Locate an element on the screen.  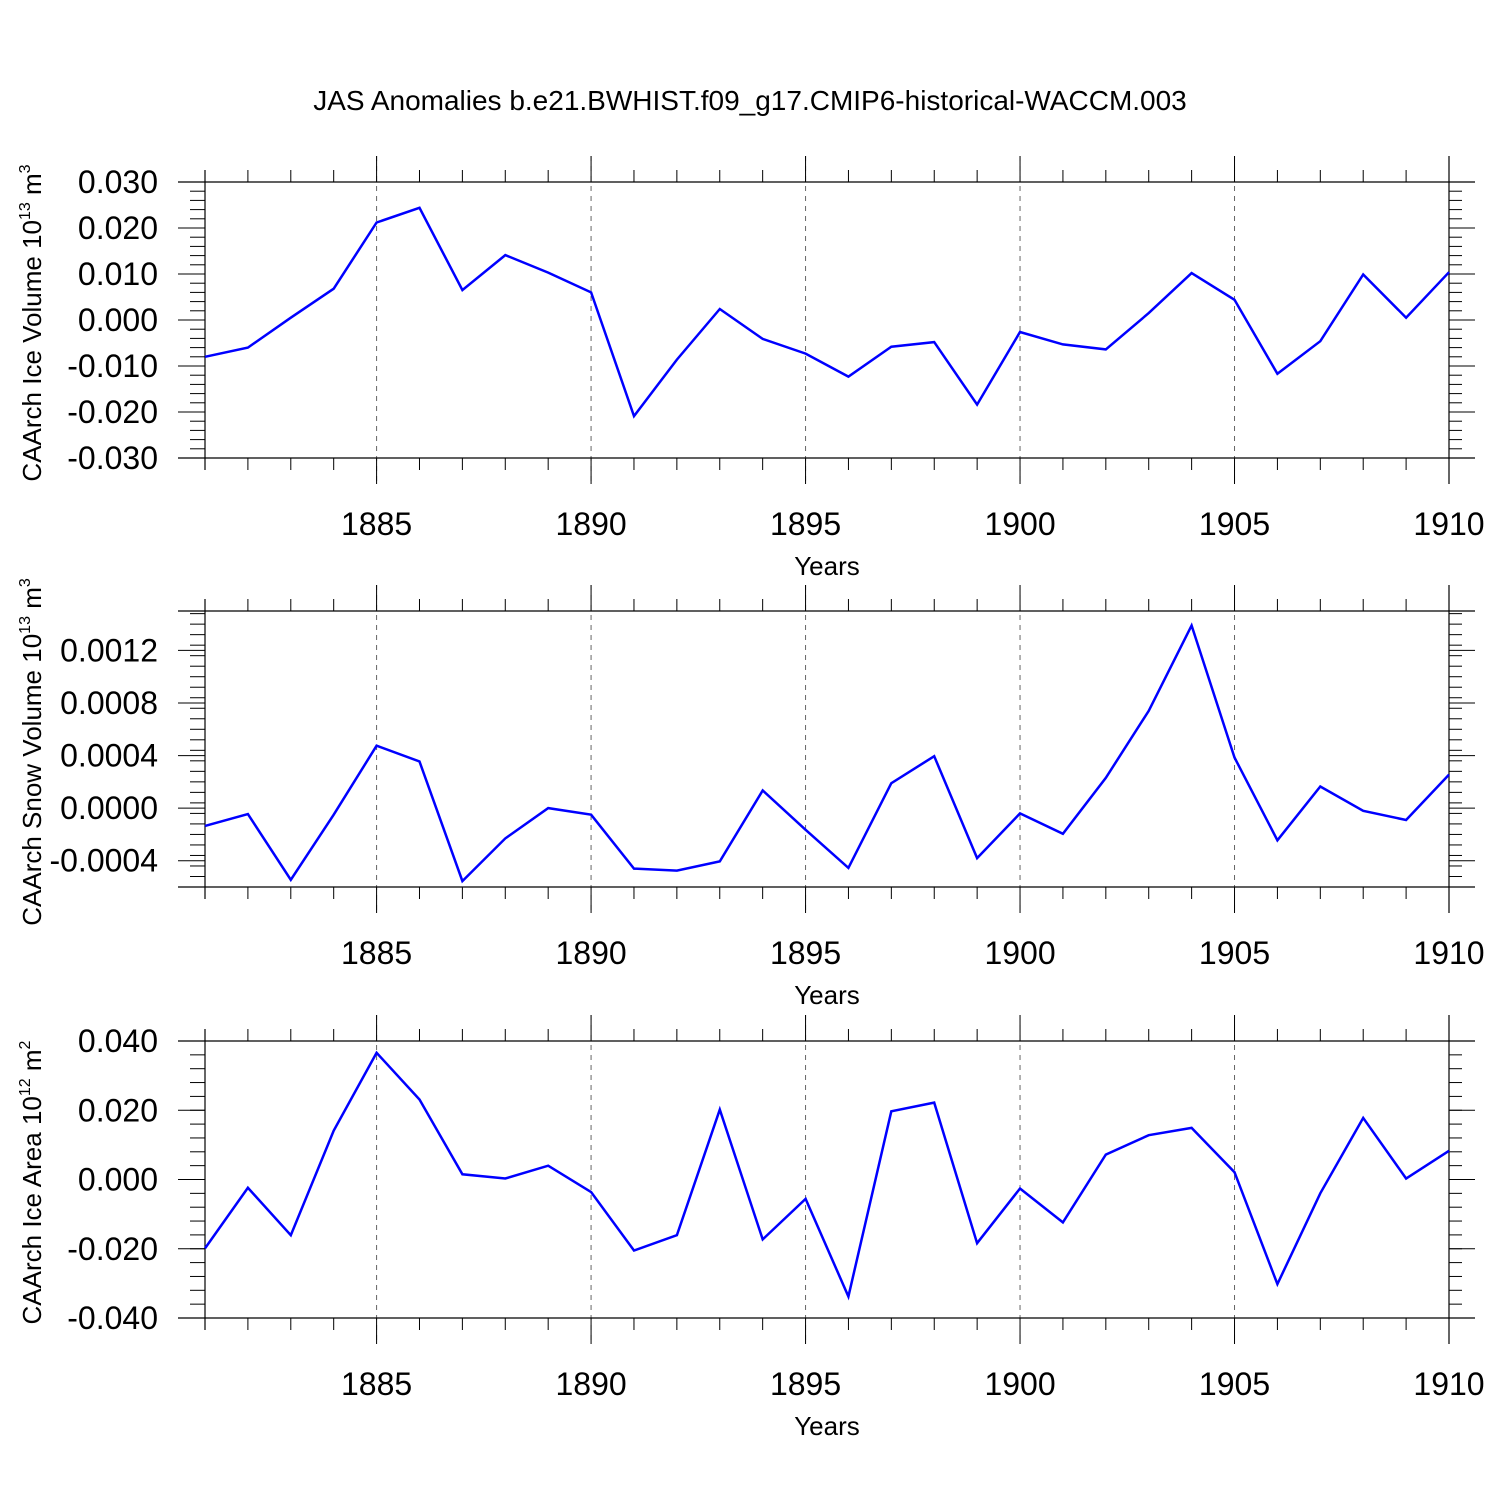
y-tick-label: -0.010 is located at coordinates (112, 366).